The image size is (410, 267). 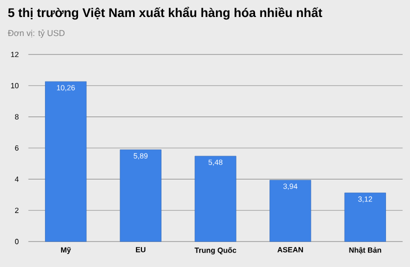 What do you see at coordinates (36, 34) in the screenshot?
I see `chart-subtitle: Đơn vị: tỷ USD` at bounding box center [36, 34].